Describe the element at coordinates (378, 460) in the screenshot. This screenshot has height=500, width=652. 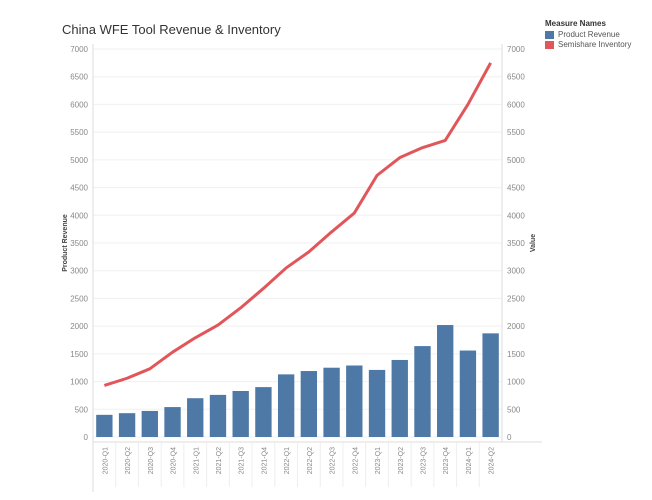
I see `x-tick-label: 2023-Q1` at that location.